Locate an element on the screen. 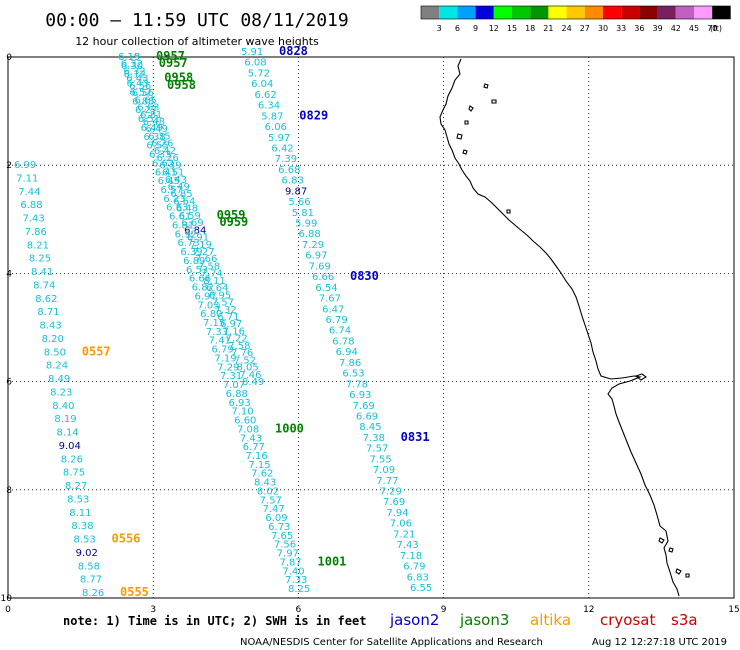  wave-height-value: 7.55 is located at coordinates (380, 459).